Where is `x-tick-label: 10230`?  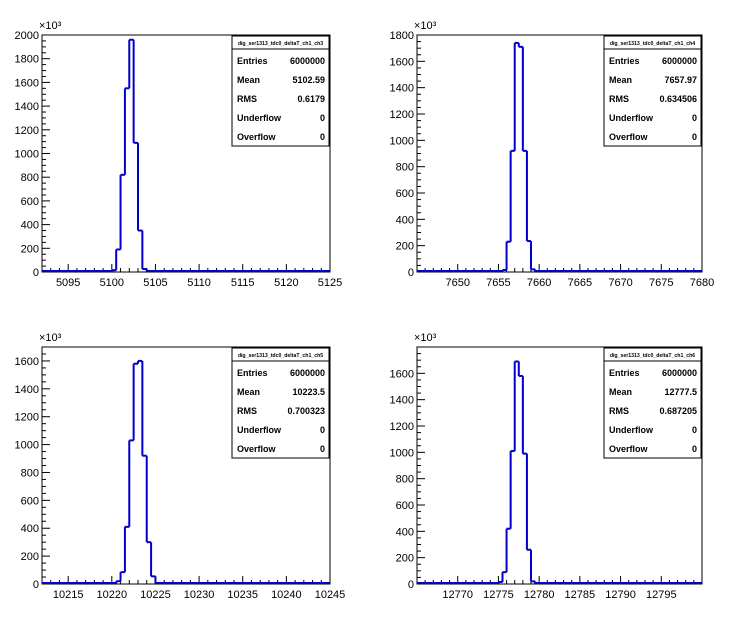 x-tick-label: 10230 is located at coordinates (199, 595).